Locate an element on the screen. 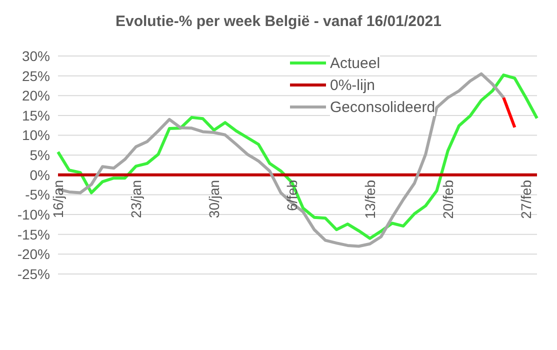  x-tick-label: 13/feb is located at coordinates (370, 199).